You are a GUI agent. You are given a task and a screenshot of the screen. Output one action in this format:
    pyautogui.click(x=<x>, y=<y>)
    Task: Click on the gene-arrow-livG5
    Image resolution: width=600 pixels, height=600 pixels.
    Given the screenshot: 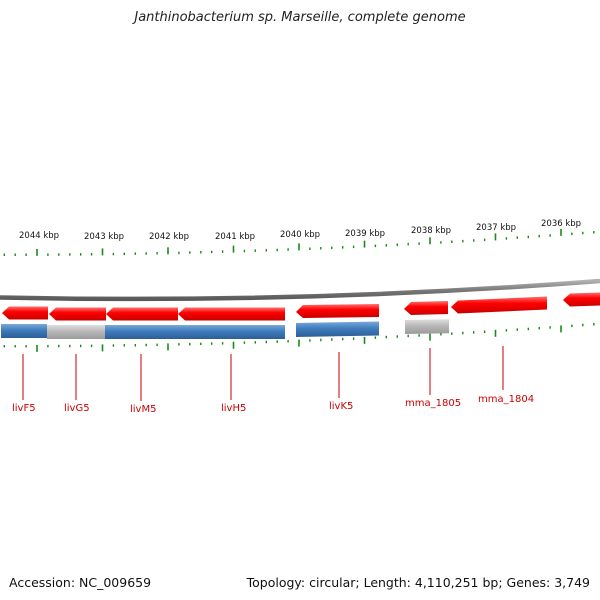 What is the action you would take?
    pyautogui.click(x=77, y=314)
    